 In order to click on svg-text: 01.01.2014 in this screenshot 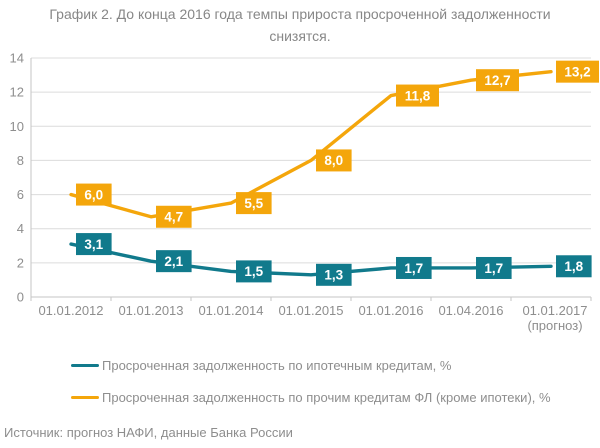, I will do `click(230, 310)`.